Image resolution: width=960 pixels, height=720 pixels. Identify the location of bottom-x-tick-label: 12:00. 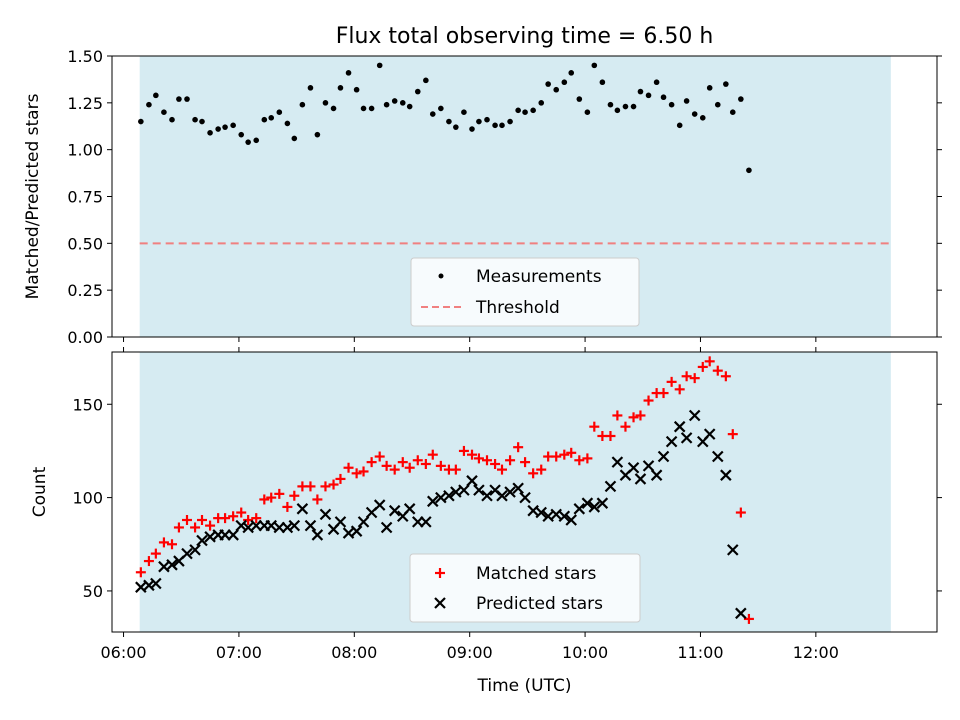
(816, 652).